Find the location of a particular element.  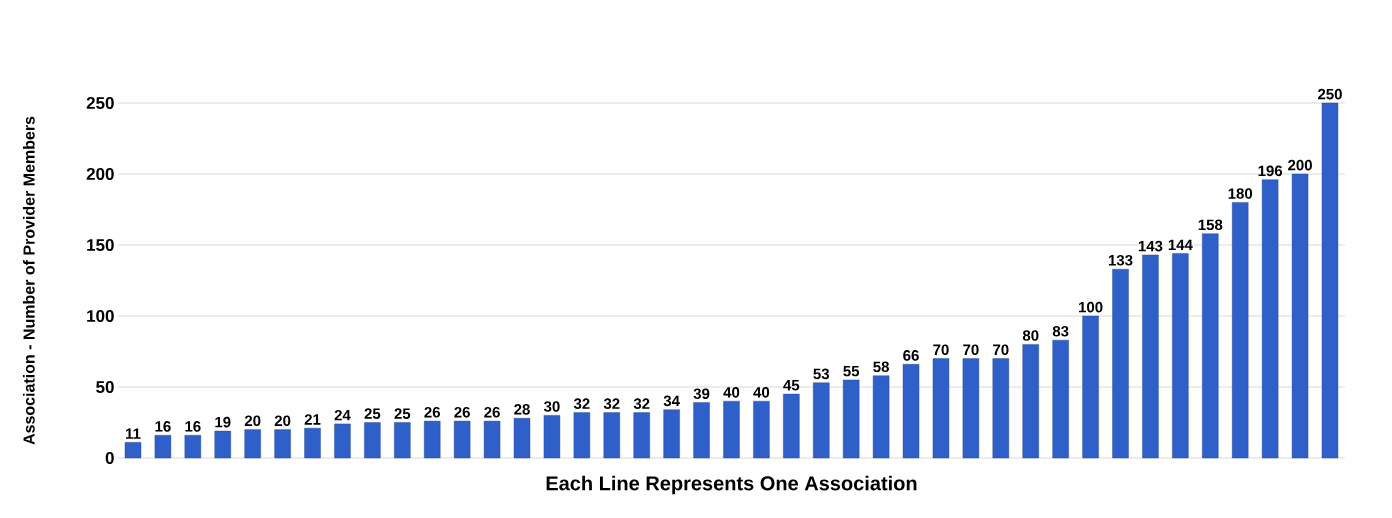

data-label: 24 is located at coordinates (342, 415).